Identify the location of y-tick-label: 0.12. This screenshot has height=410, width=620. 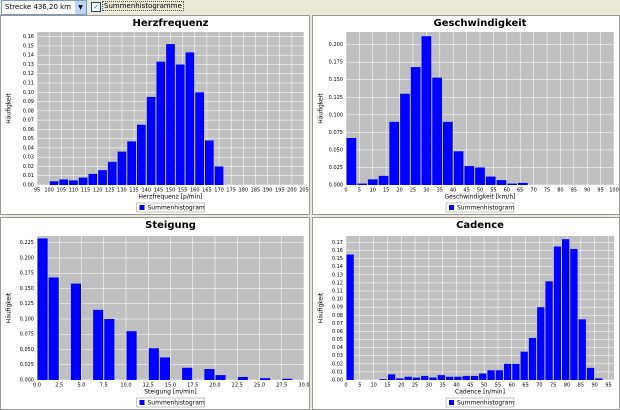
(337, 283).